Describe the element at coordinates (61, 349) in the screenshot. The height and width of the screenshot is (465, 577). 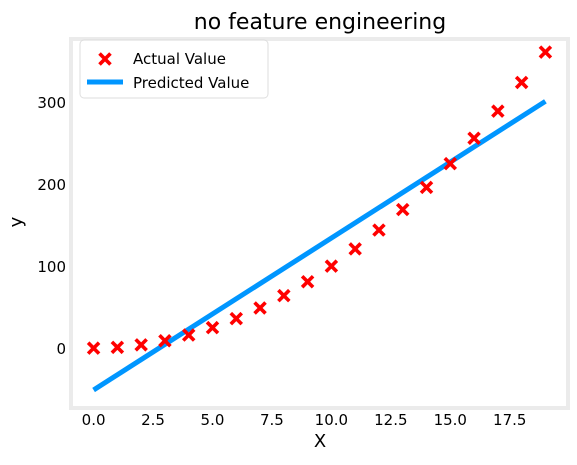
I see `y-tick-label: 0` at that location.